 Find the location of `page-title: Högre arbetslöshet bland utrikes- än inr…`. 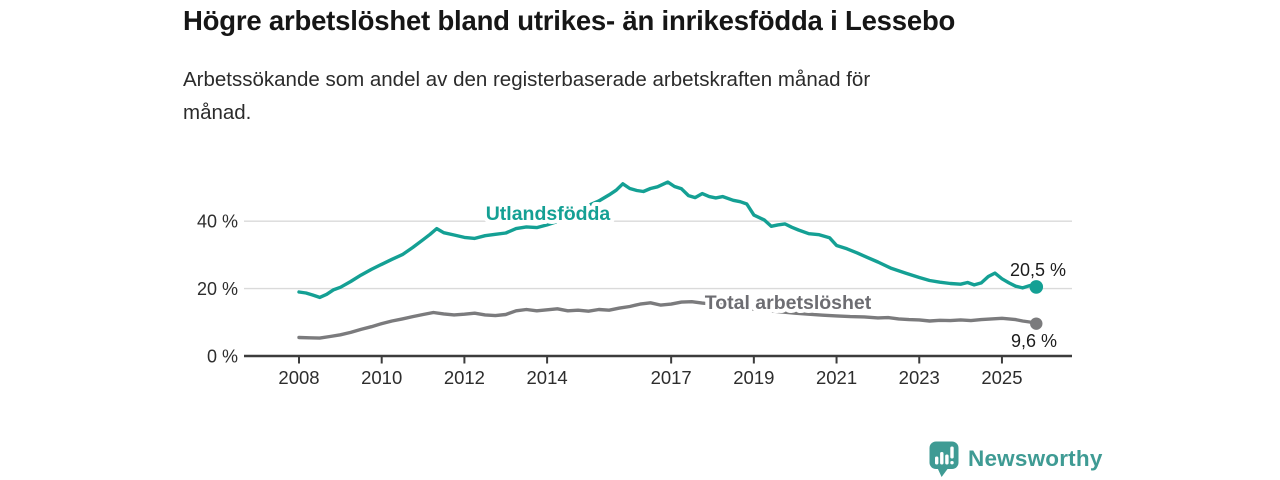

page-title: Högre arbetslöshet bland utrikes- än inr… is located at coordinates (569, 20).